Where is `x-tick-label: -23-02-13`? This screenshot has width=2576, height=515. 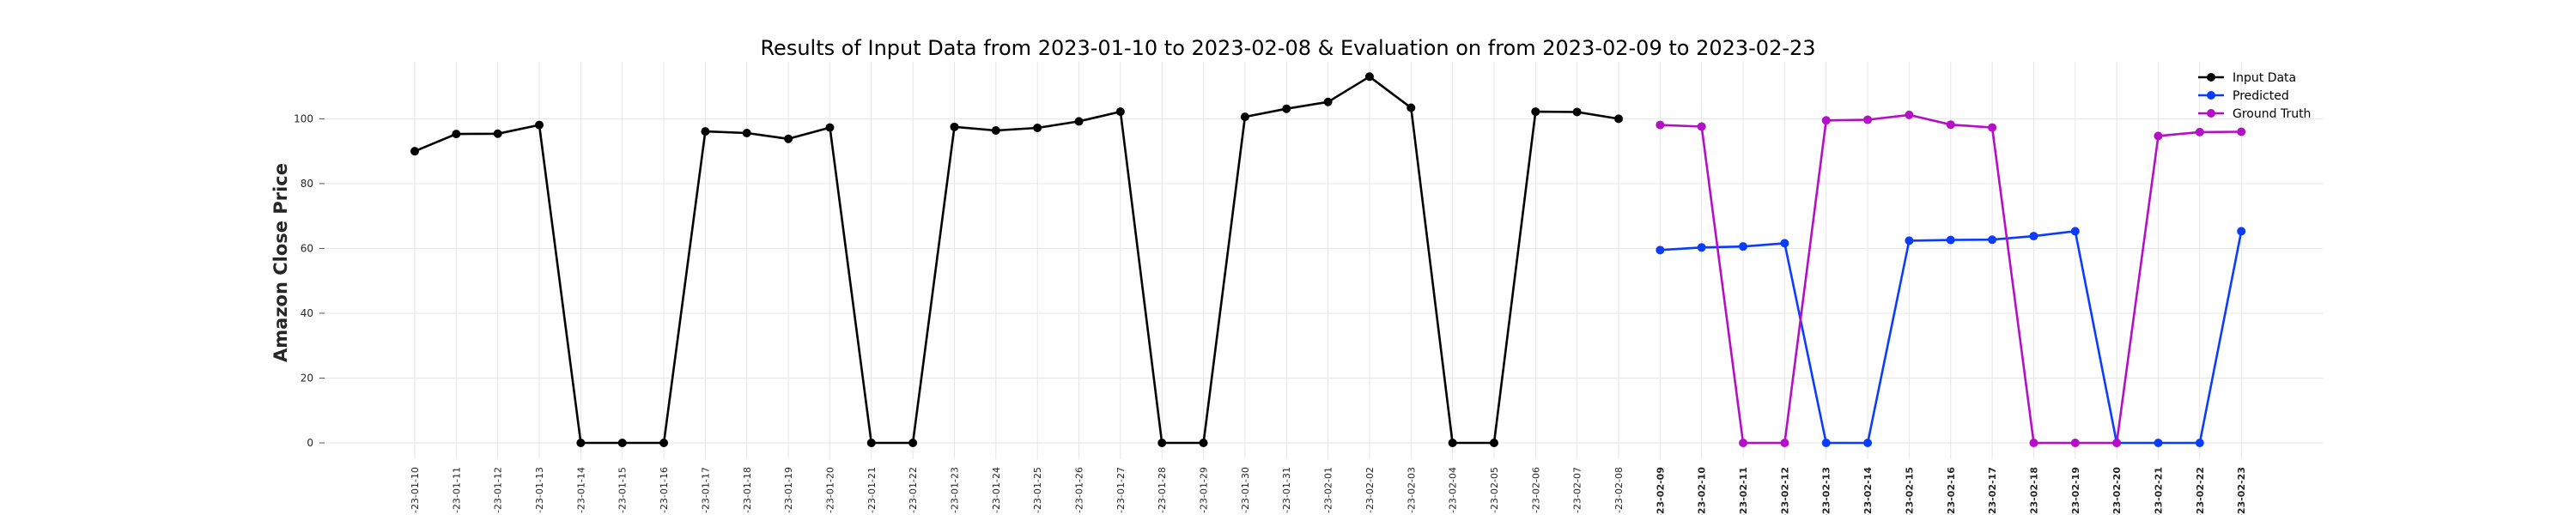
x-tick-label: -23-02-13 is located at coordinates (1827, 491).